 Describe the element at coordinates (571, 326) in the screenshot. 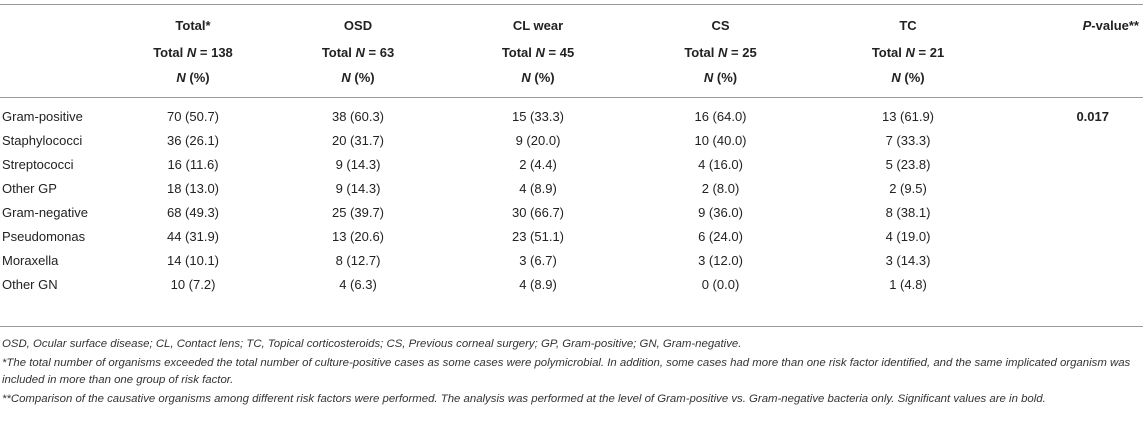

I see `table-bottom-rule` at that location.